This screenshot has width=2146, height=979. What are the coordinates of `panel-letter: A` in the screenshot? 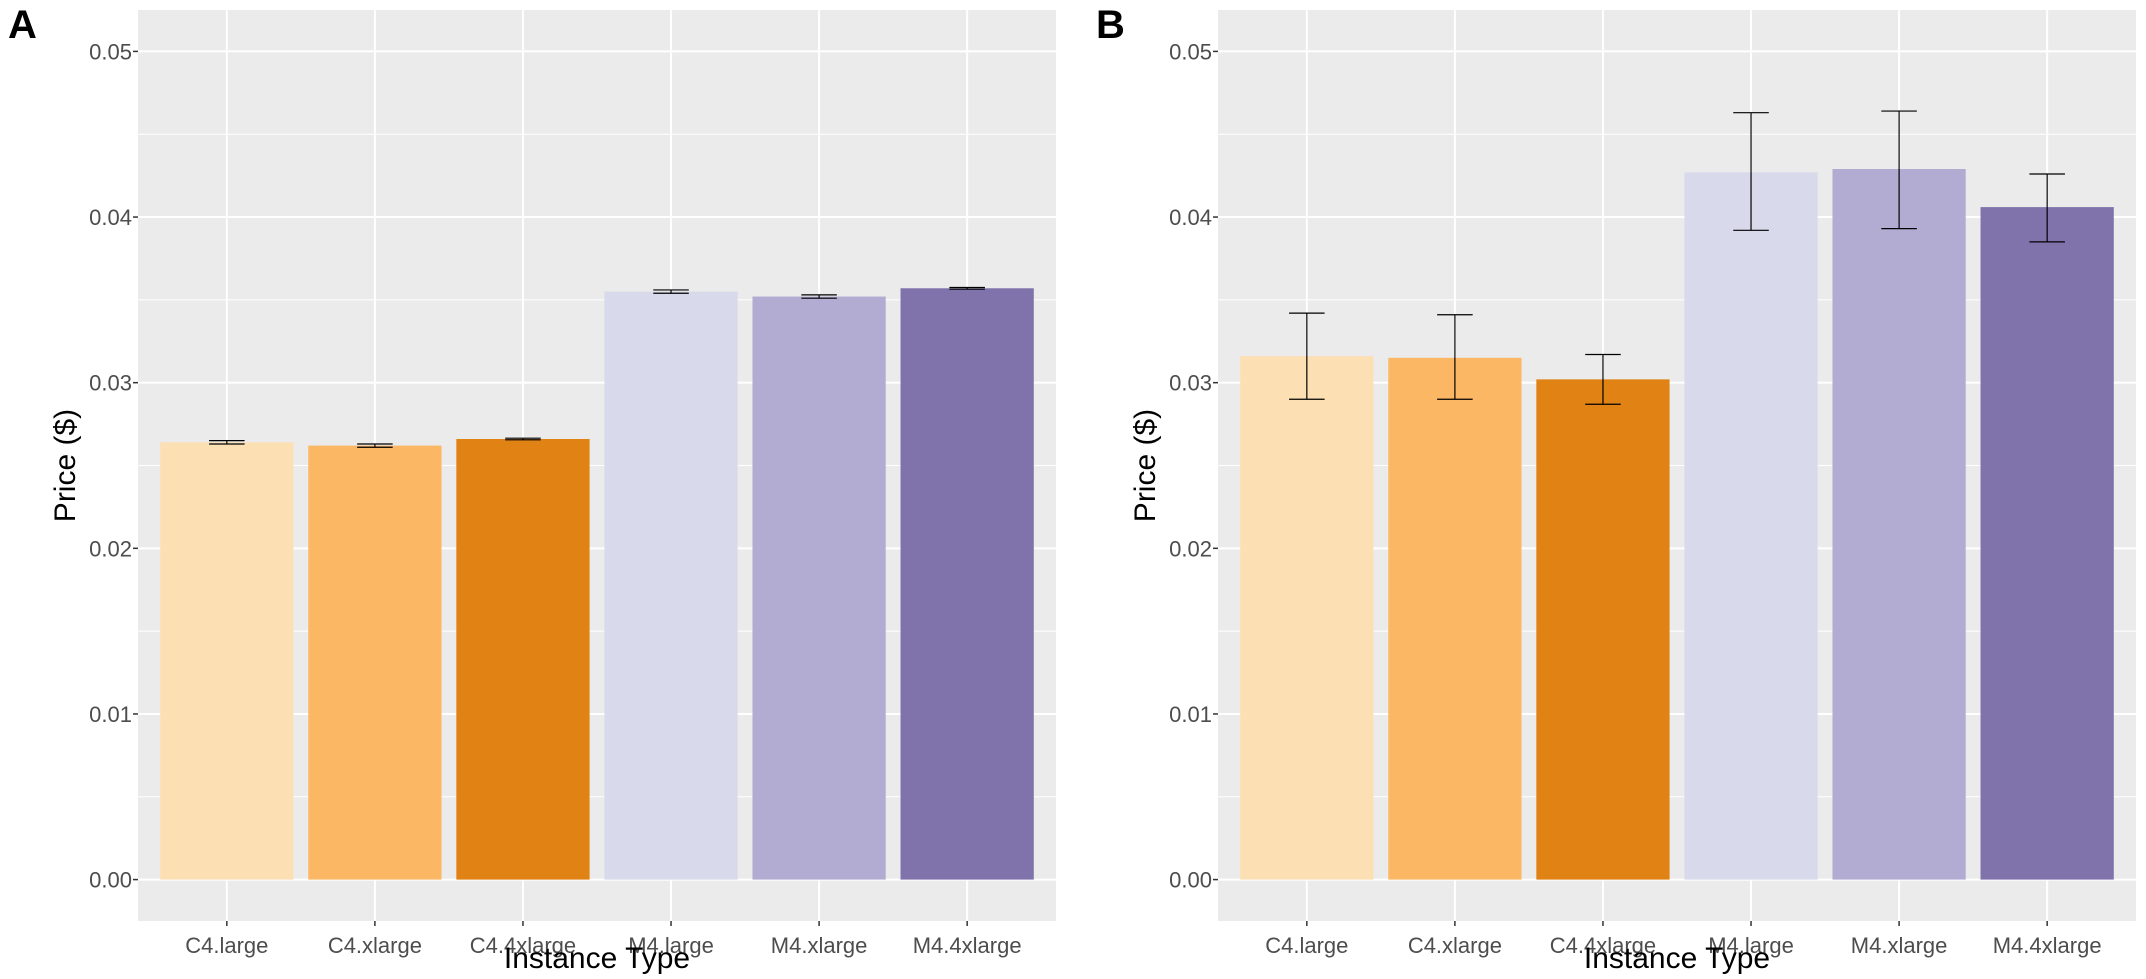 It's located at (22, 25).